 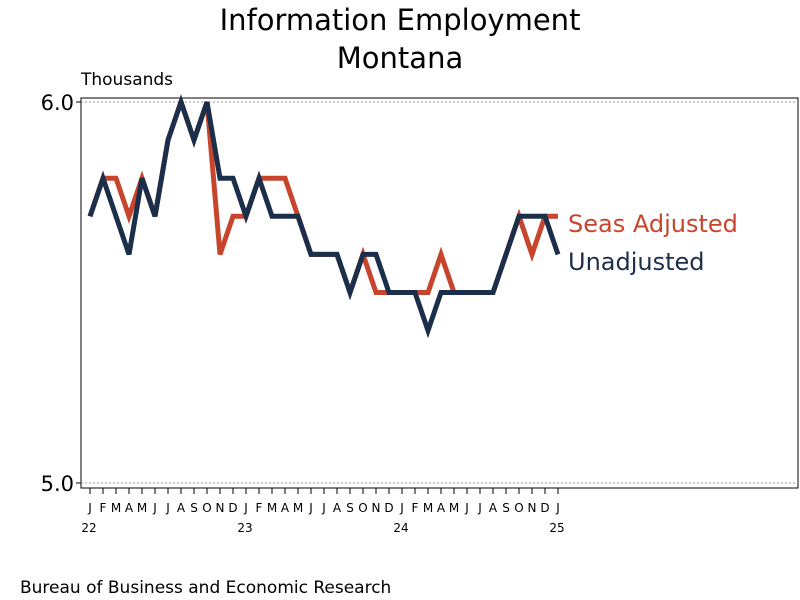 What do you see at coordinates (653, 224) in the screenshot?
I see `legend-label-seas-adjusted: Seas Adjusted` at bounding box center [653, 224].